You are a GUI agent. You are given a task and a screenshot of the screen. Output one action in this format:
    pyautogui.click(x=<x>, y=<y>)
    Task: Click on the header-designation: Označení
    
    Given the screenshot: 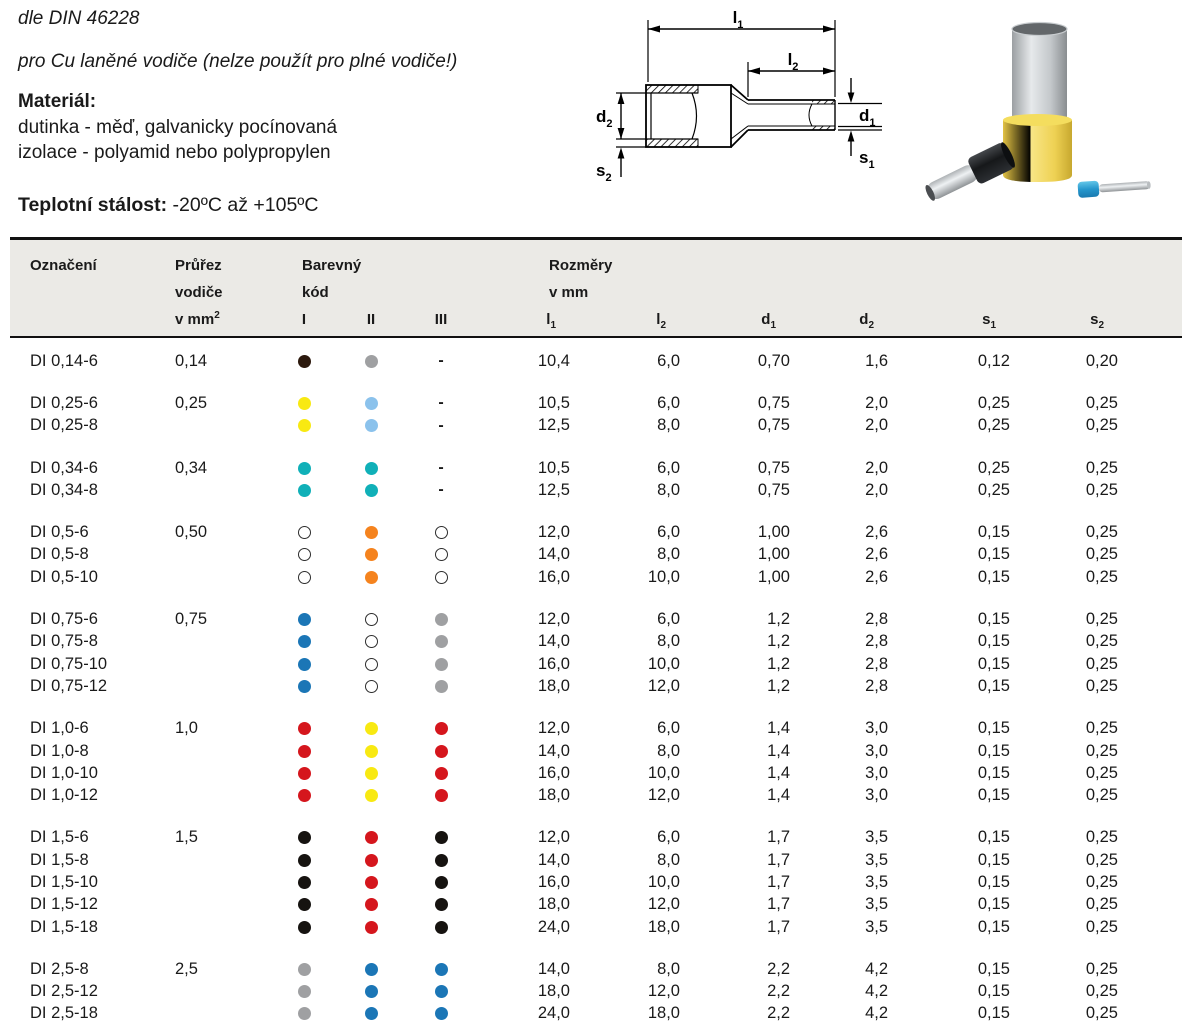 What is the action you would take?
    pyautogui.click(x=63, y=265)
    